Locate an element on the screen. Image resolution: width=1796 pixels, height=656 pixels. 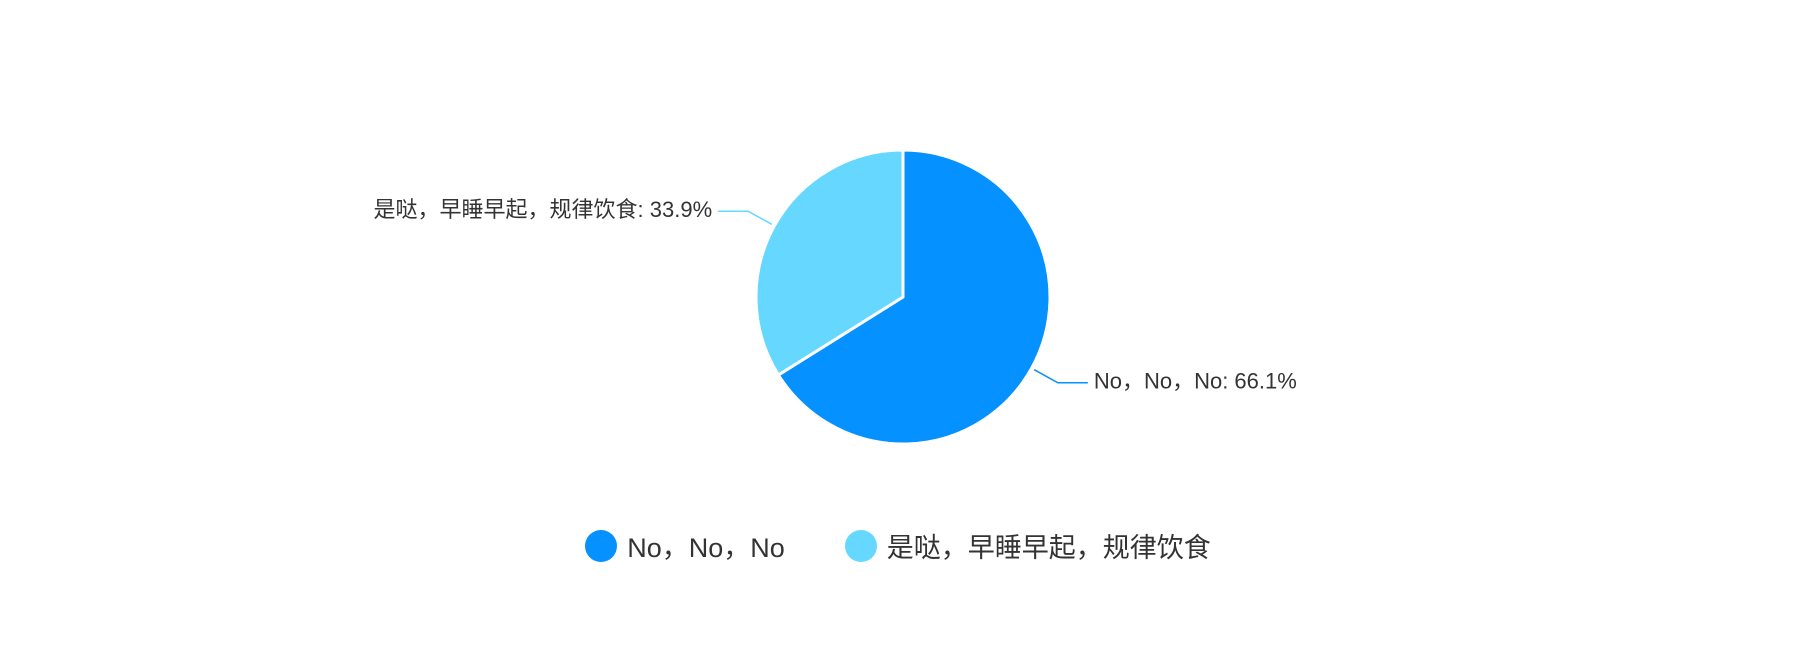
slice-label-0: No，No，No: 66.1% is located at coordinates (1195, 381).